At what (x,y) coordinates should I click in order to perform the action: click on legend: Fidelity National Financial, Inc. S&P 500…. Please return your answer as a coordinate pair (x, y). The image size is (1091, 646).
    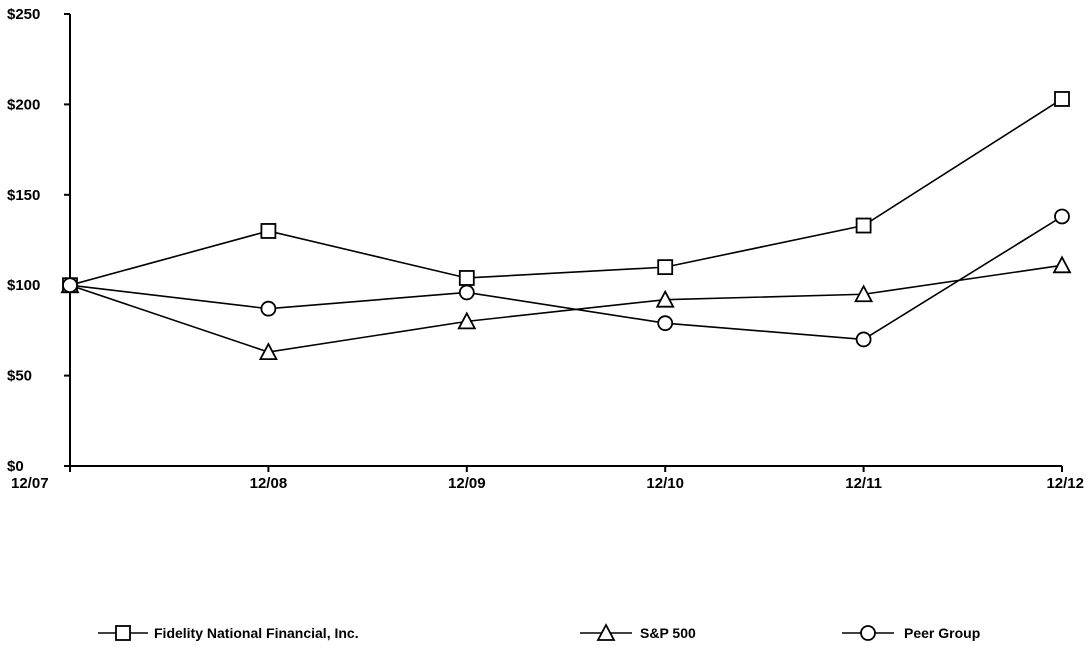
    Looking at the image, I should click on (539, 632).